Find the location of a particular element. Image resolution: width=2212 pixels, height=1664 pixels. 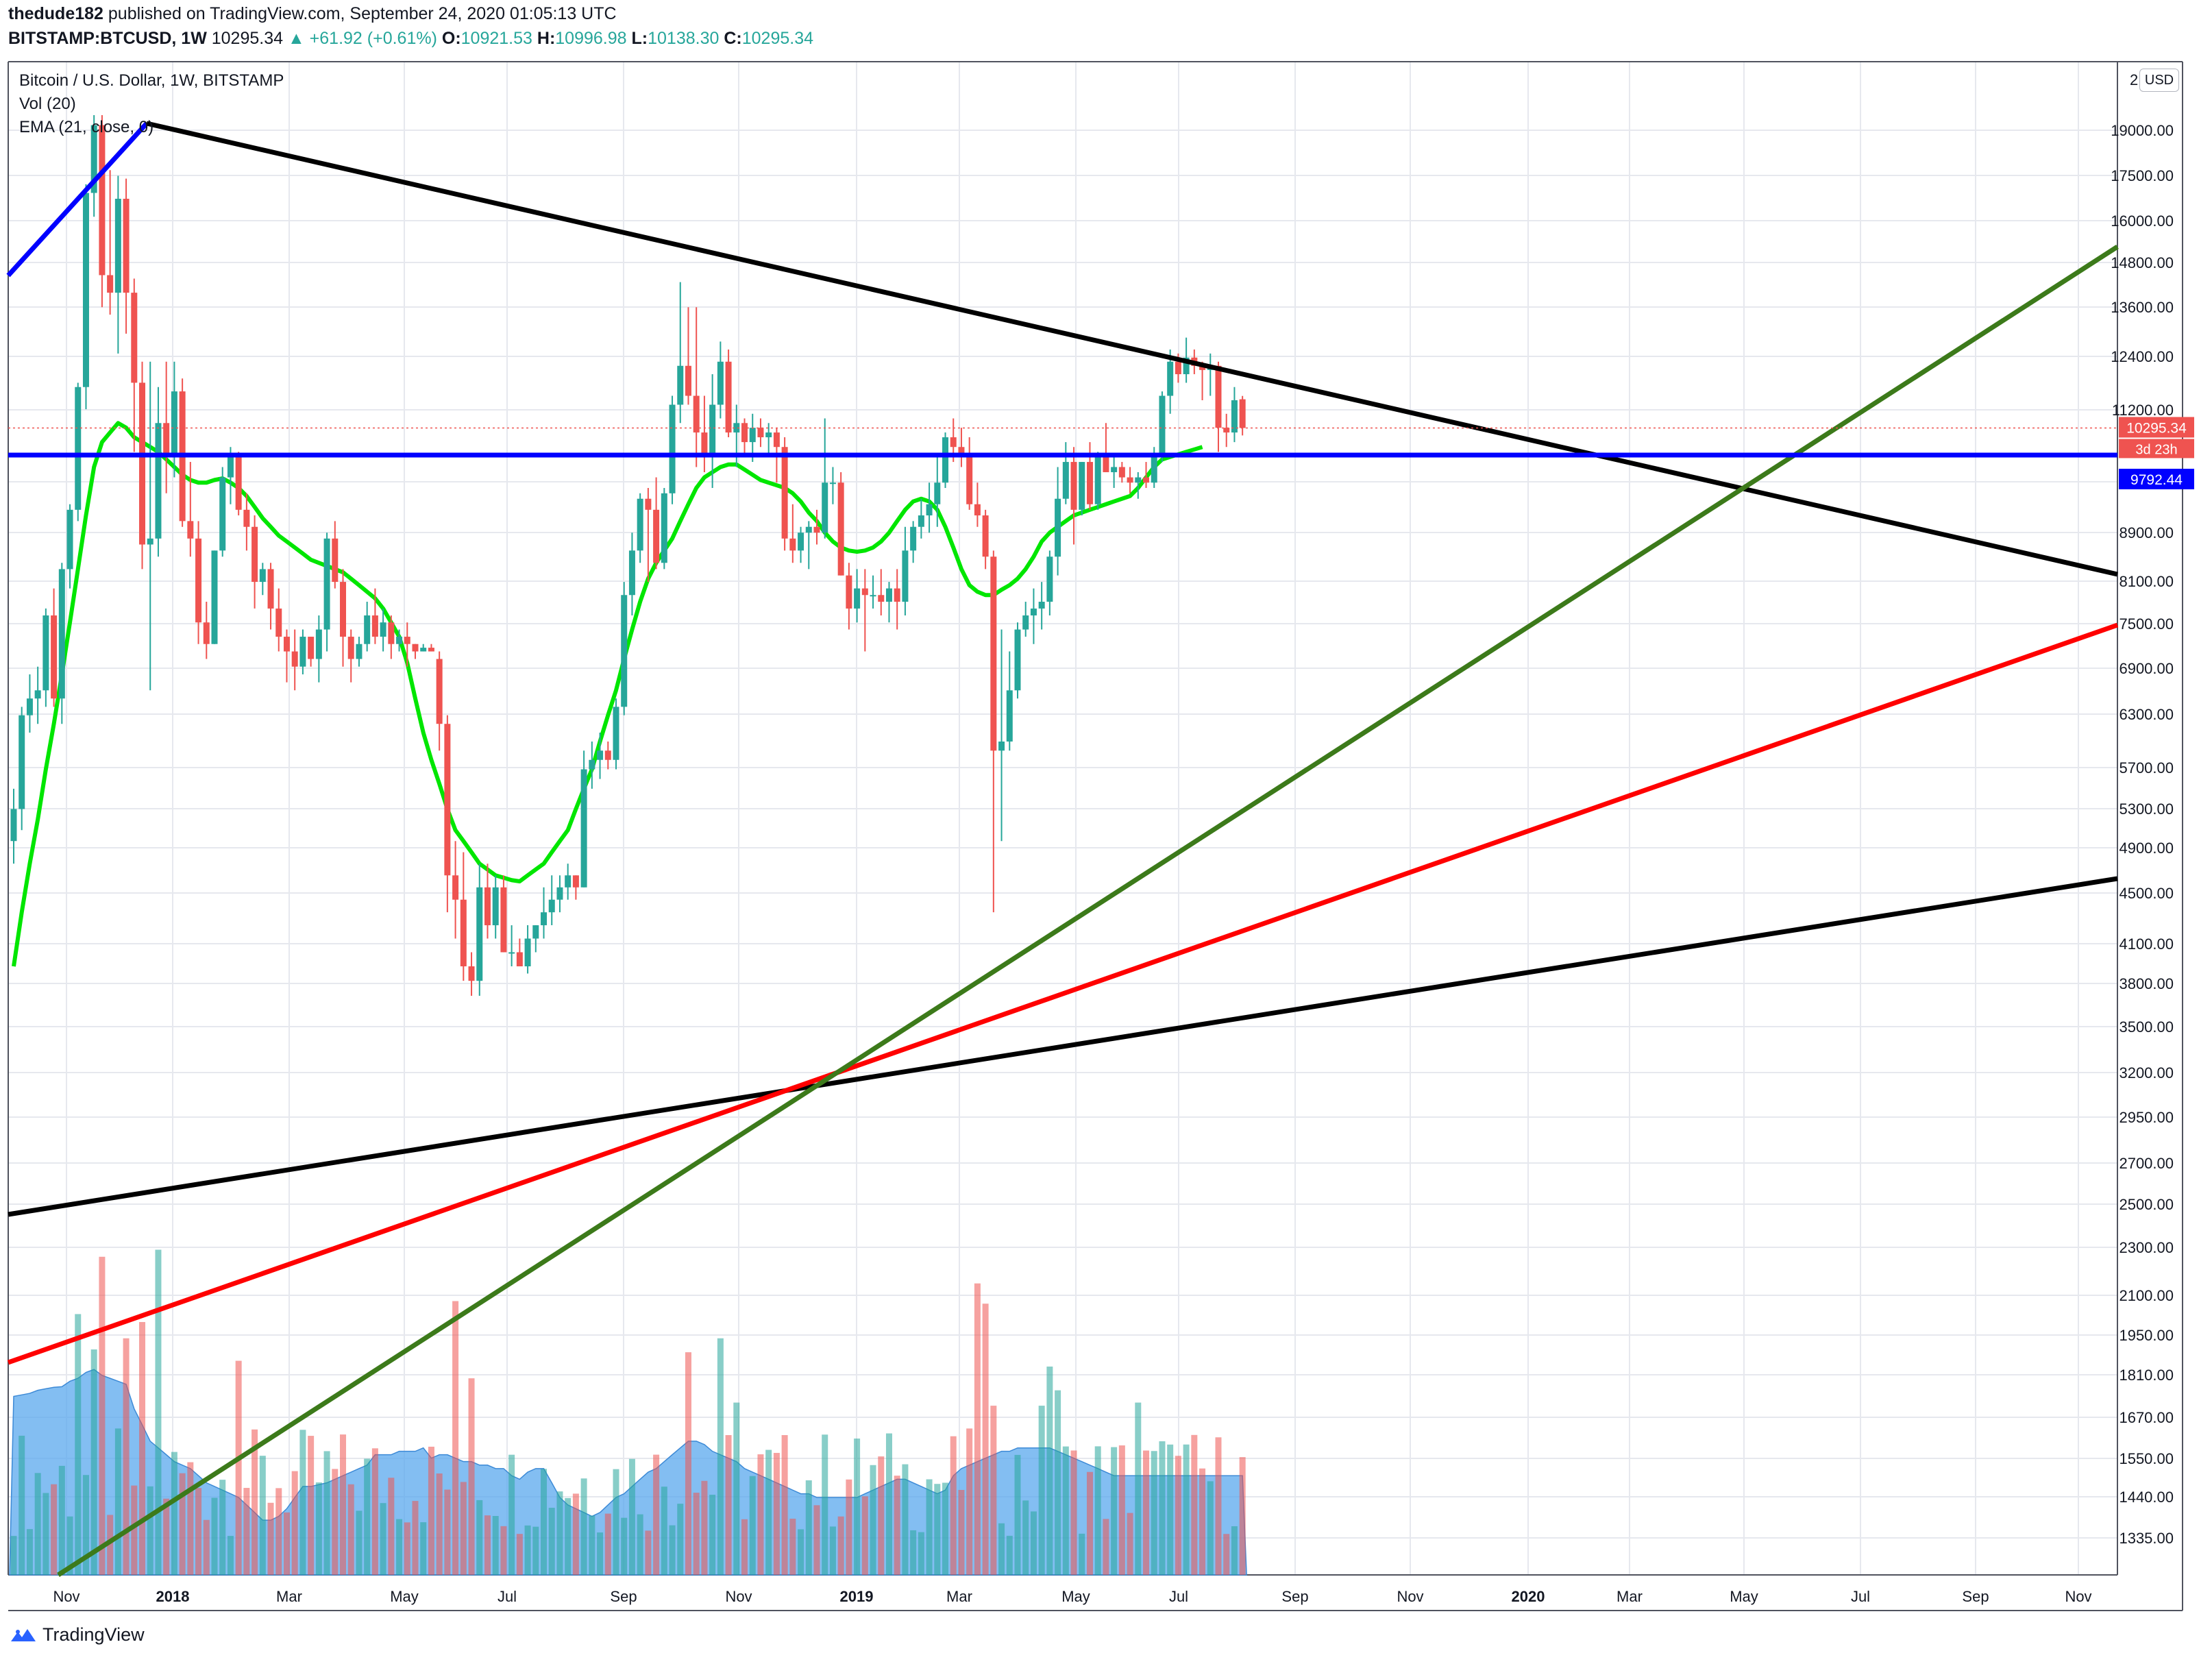

price-tick-label: 12400.00 is located at coordinates (2143, 356).